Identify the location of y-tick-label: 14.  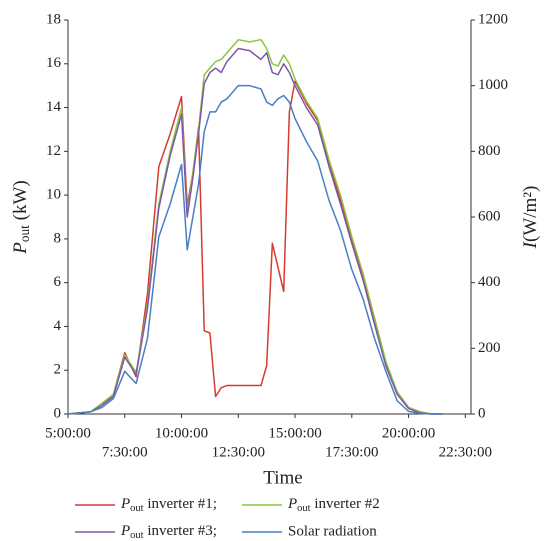
(54, 107).